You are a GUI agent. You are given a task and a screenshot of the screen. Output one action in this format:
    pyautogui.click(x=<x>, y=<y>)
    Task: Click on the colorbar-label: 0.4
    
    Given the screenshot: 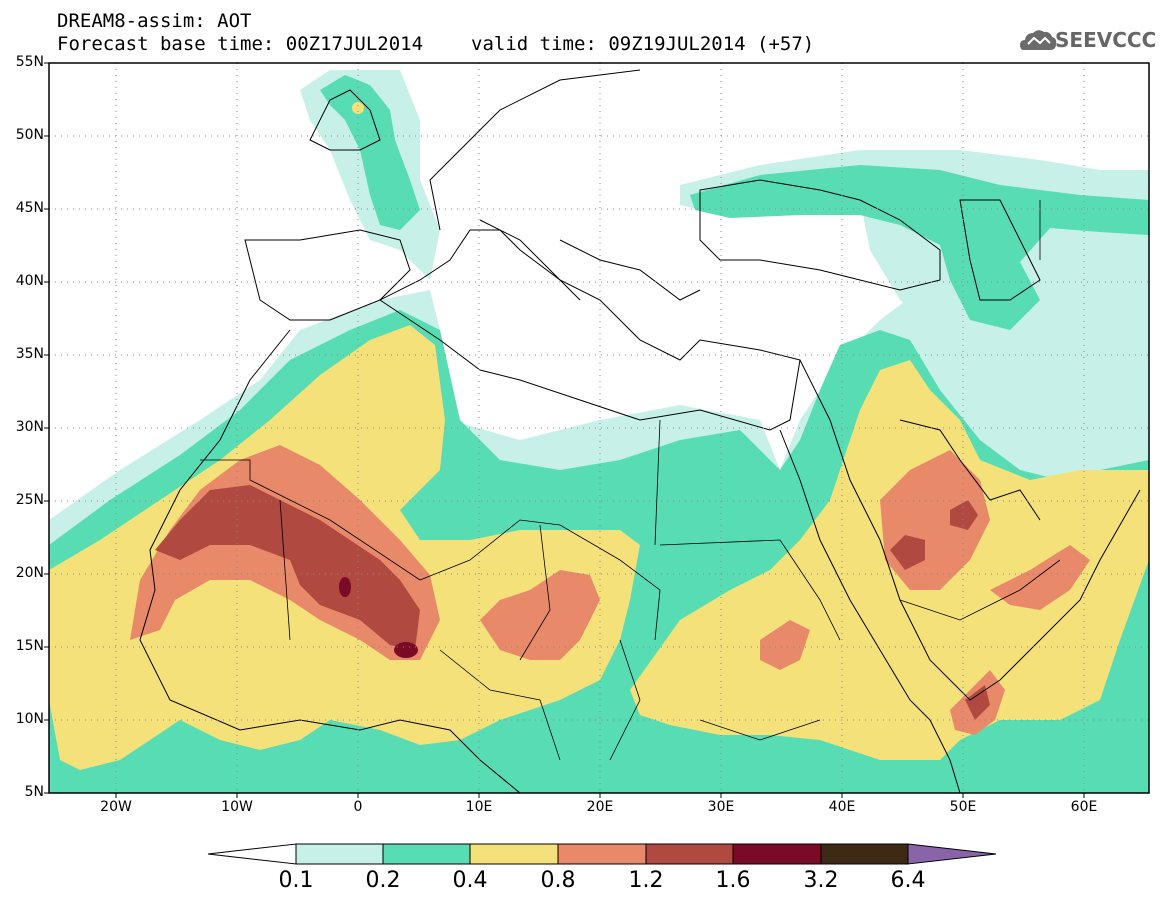 What is the action you would take?
    pyautogui.click(x=470, y=880)
    